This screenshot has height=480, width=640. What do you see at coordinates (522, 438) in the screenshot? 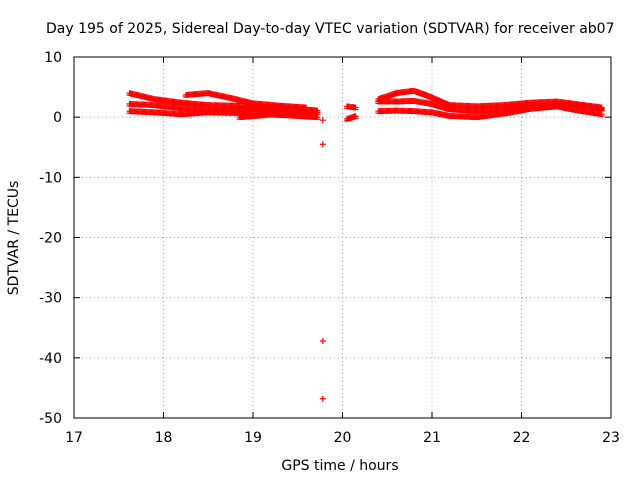
I see `x-tick-label: 22` at bounding box center [522, 438].